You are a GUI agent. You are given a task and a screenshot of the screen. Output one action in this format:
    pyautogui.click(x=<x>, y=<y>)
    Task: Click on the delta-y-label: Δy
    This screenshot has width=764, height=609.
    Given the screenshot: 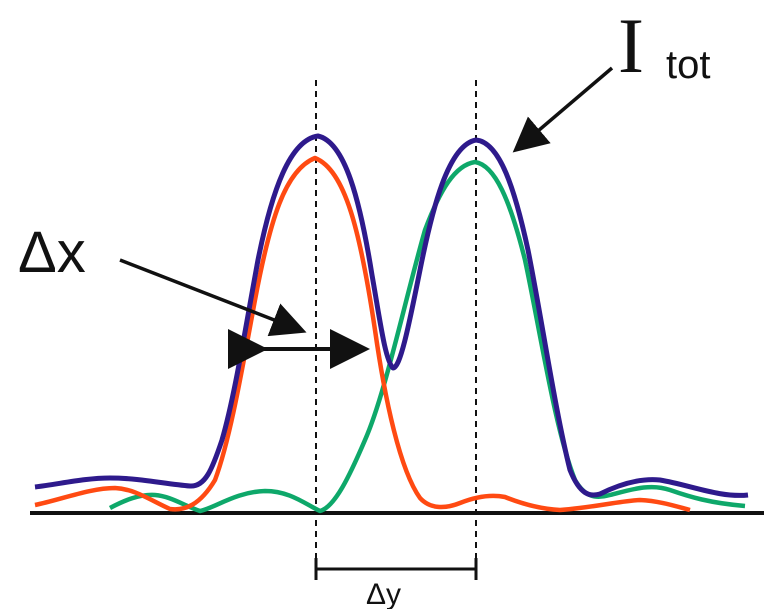 What is the action you would take?
    pyautogui.click(x=383, y=593)
    